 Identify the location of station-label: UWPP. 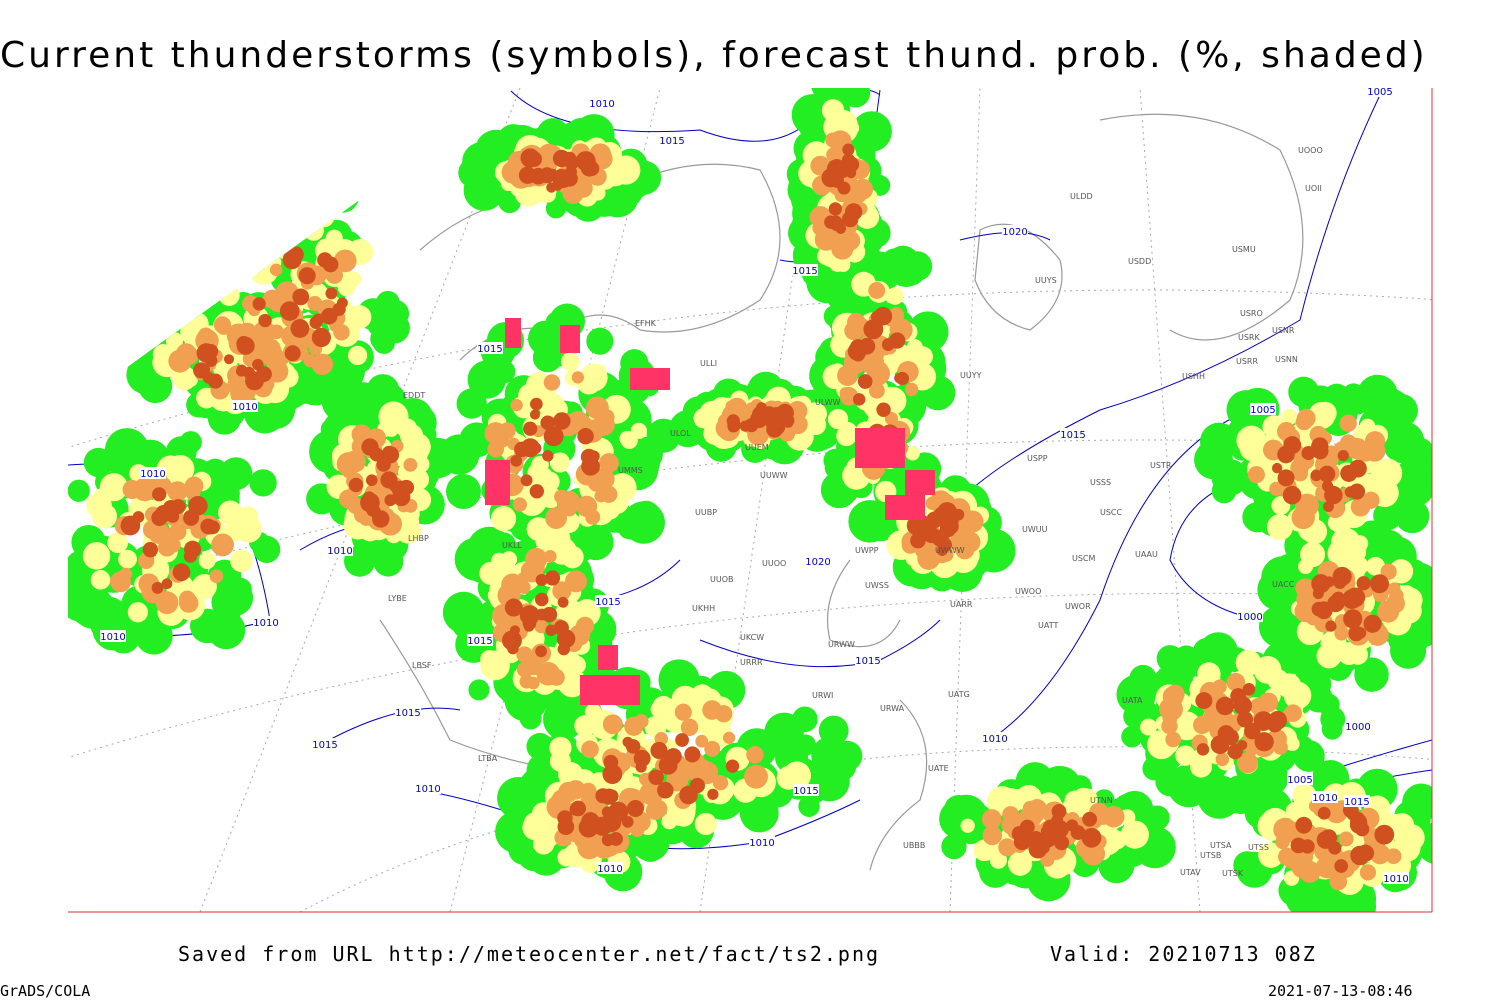
(867, 550).